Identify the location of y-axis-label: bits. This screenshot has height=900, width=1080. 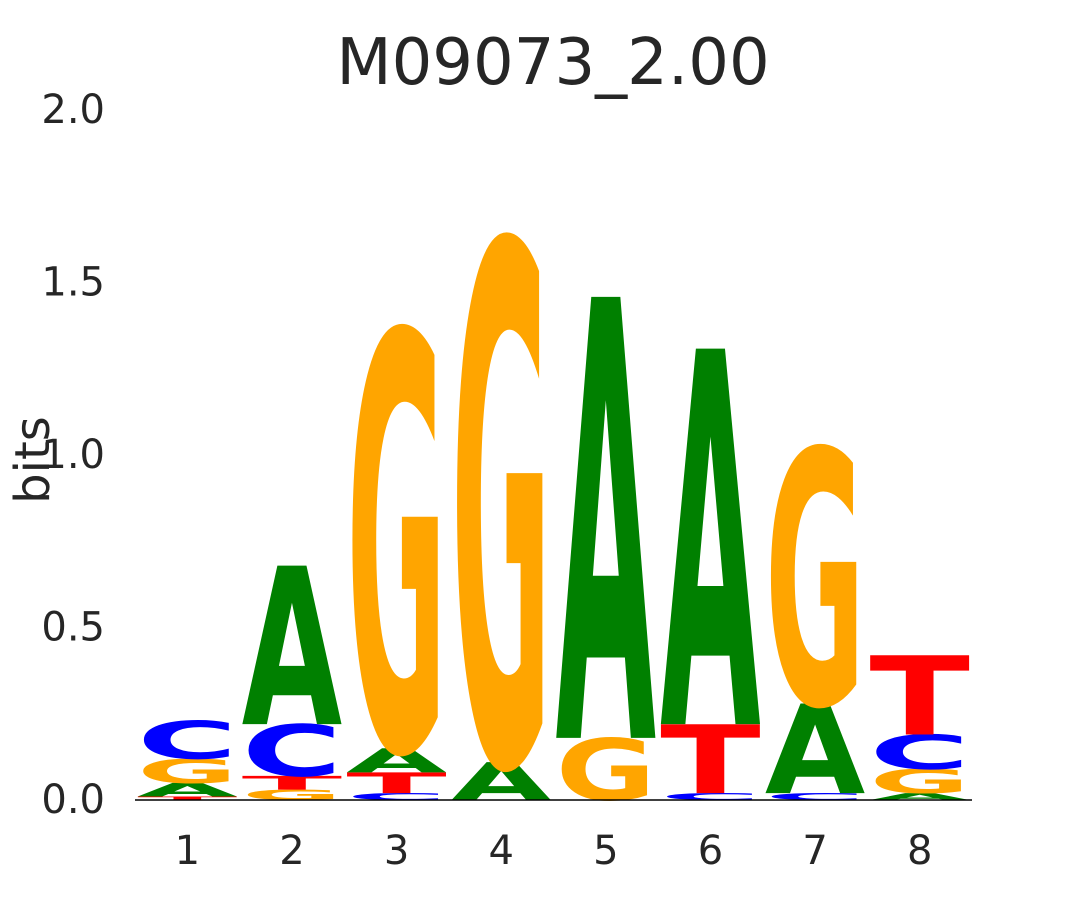
(33, 460).